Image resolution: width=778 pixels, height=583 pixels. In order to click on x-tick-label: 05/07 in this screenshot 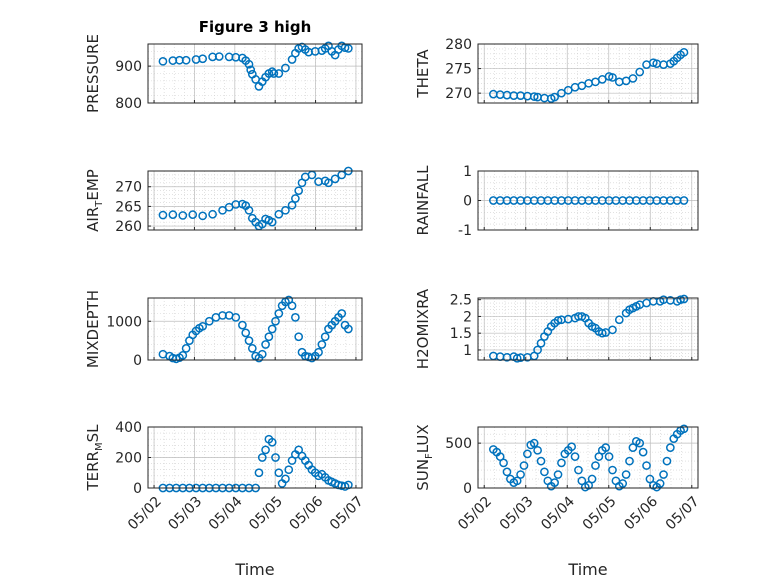, I will do `click(347, 514)`.